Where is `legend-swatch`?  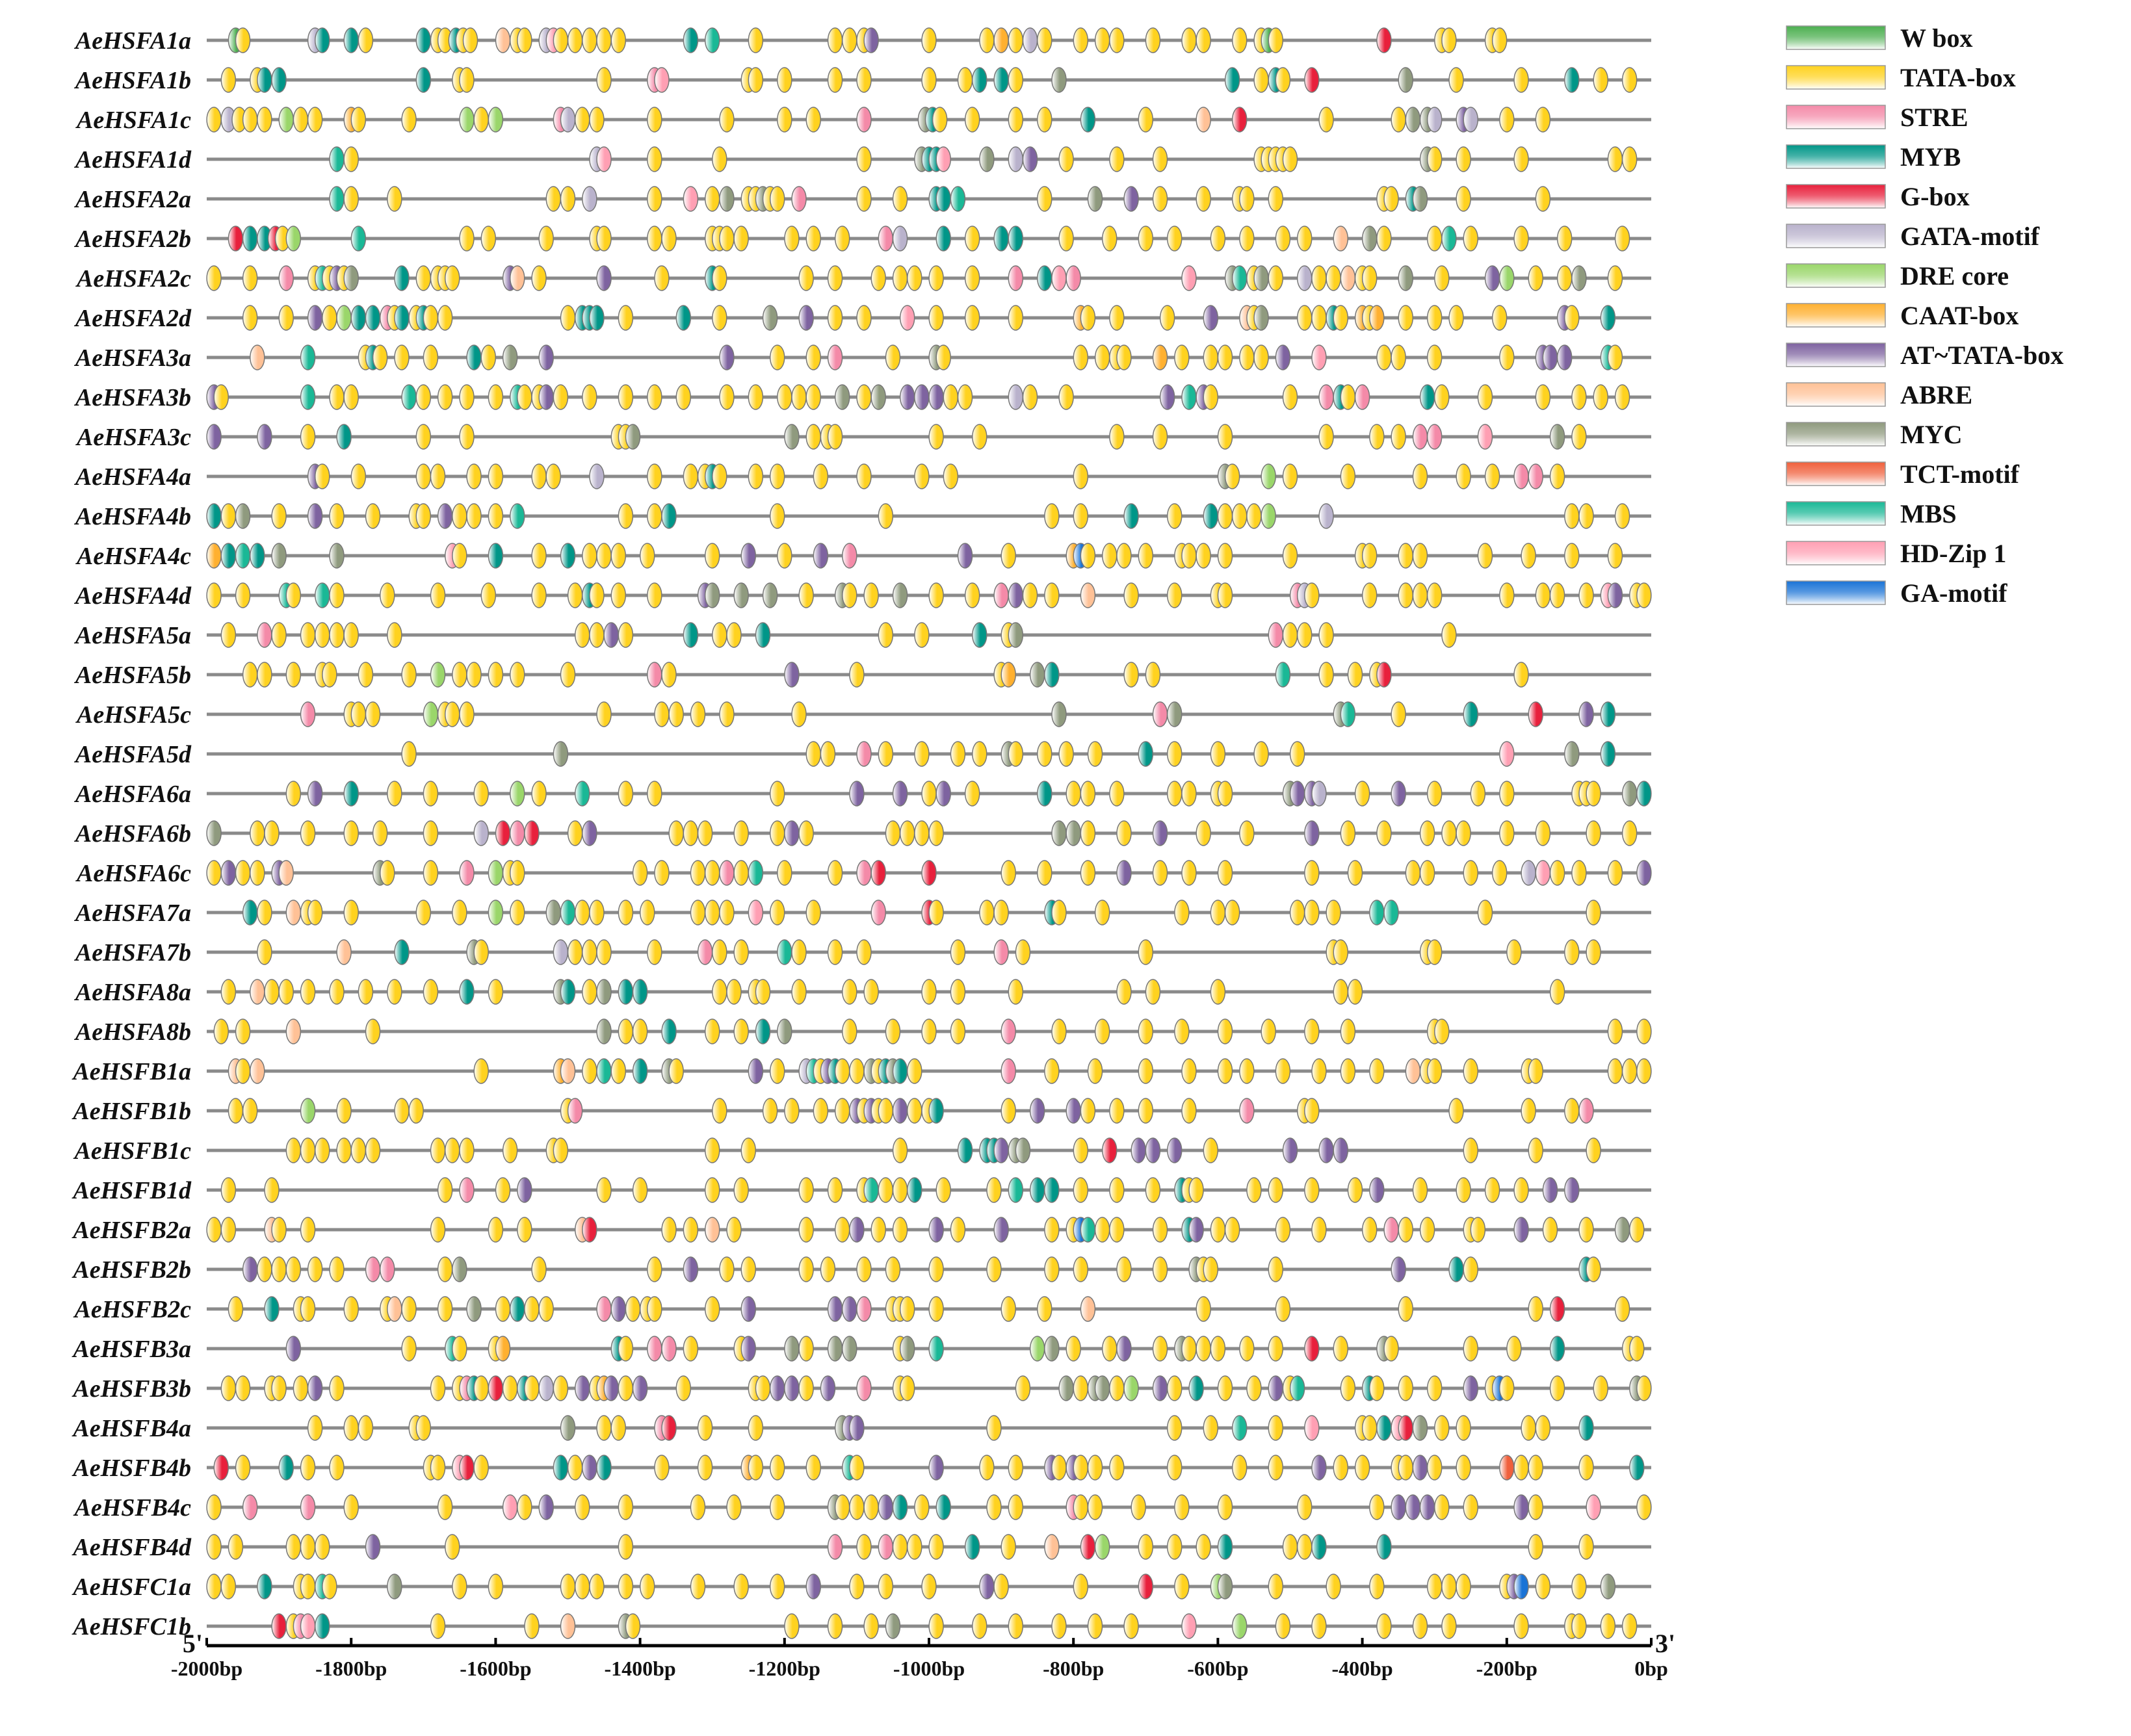
legend-swatch is located at coordinates (1836, 553).